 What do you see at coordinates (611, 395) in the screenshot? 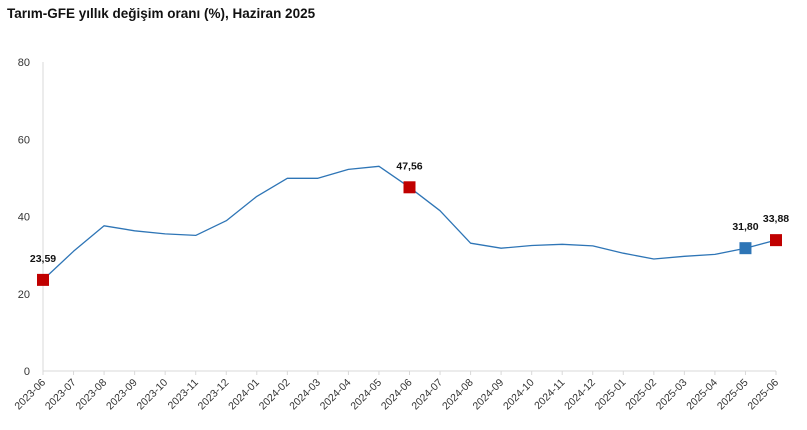
I see `x-tick-label: 2025-01` at bounding box center [611, 395].